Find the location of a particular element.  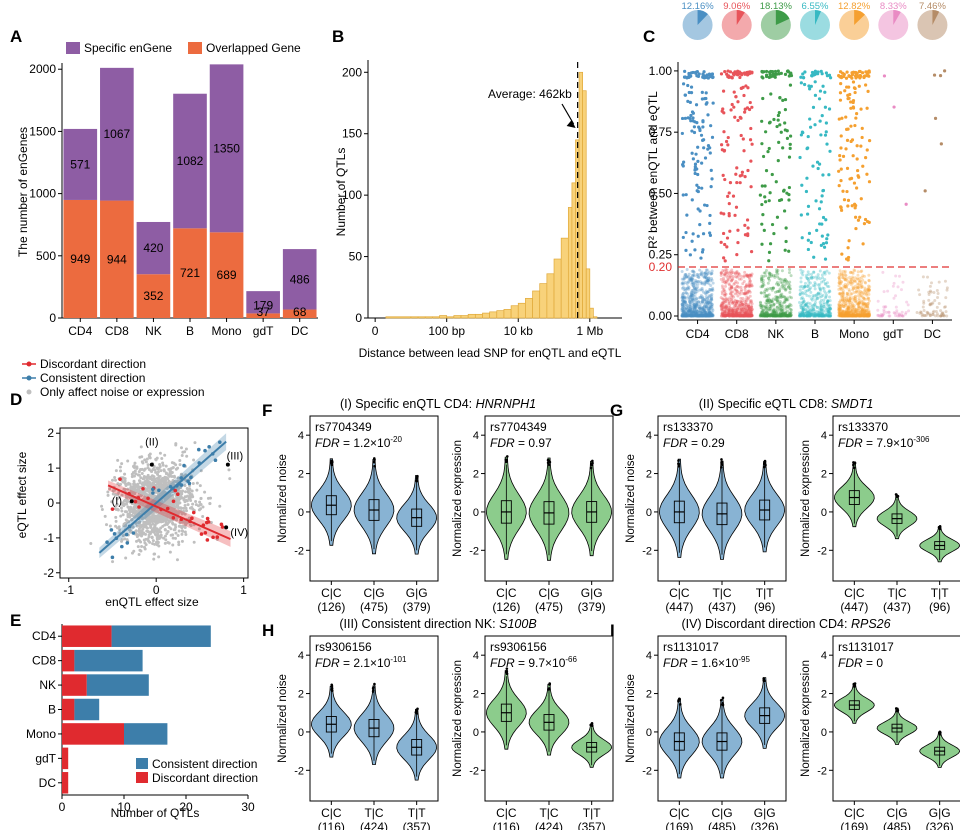

data-label-specific: 1082 is located at coordinates (190, 161).